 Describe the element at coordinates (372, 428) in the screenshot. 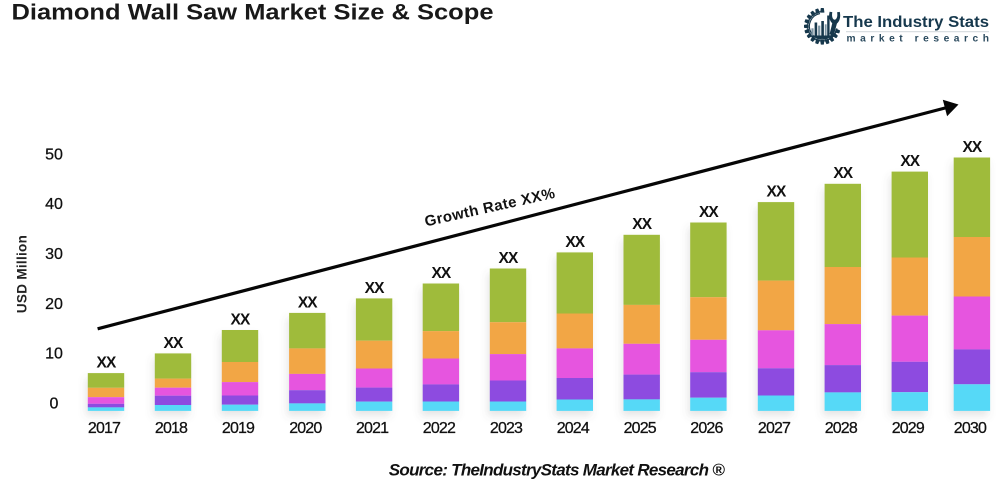

I see `svg-text: 2021` at that location.